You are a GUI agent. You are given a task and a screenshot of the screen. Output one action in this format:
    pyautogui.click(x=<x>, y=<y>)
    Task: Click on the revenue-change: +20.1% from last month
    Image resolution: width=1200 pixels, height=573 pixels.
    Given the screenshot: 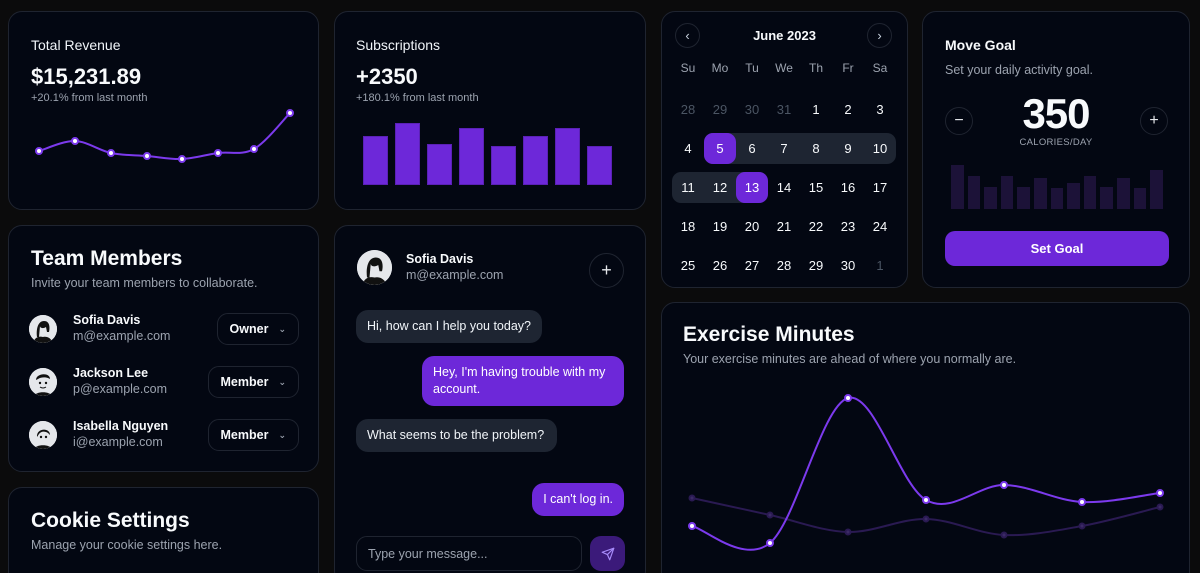 What is the action you would take?
    pyautogui.click(x=89, y=98)
    